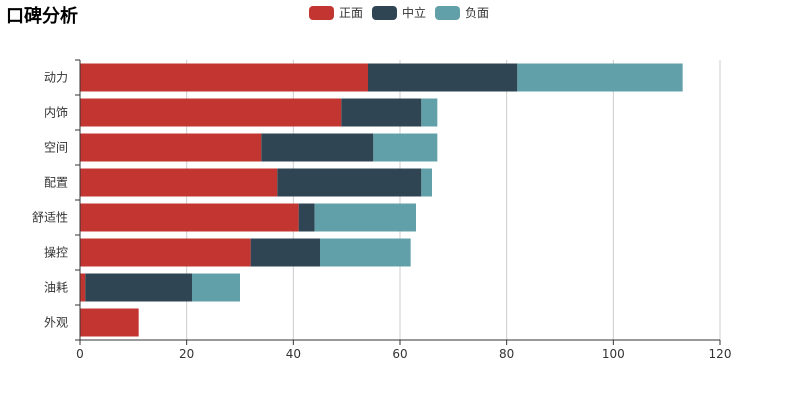 This screenshot has width=800, height=400. I want to click on bar-正面-动力, so click(224, 77).